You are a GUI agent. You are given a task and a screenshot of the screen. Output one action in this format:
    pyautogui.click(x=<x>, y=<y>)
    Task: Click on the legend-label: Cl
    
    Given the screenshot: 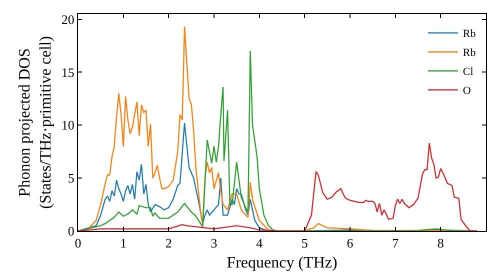 What is the action you would take?
    pyautogui.click(x=468, y=72)
    